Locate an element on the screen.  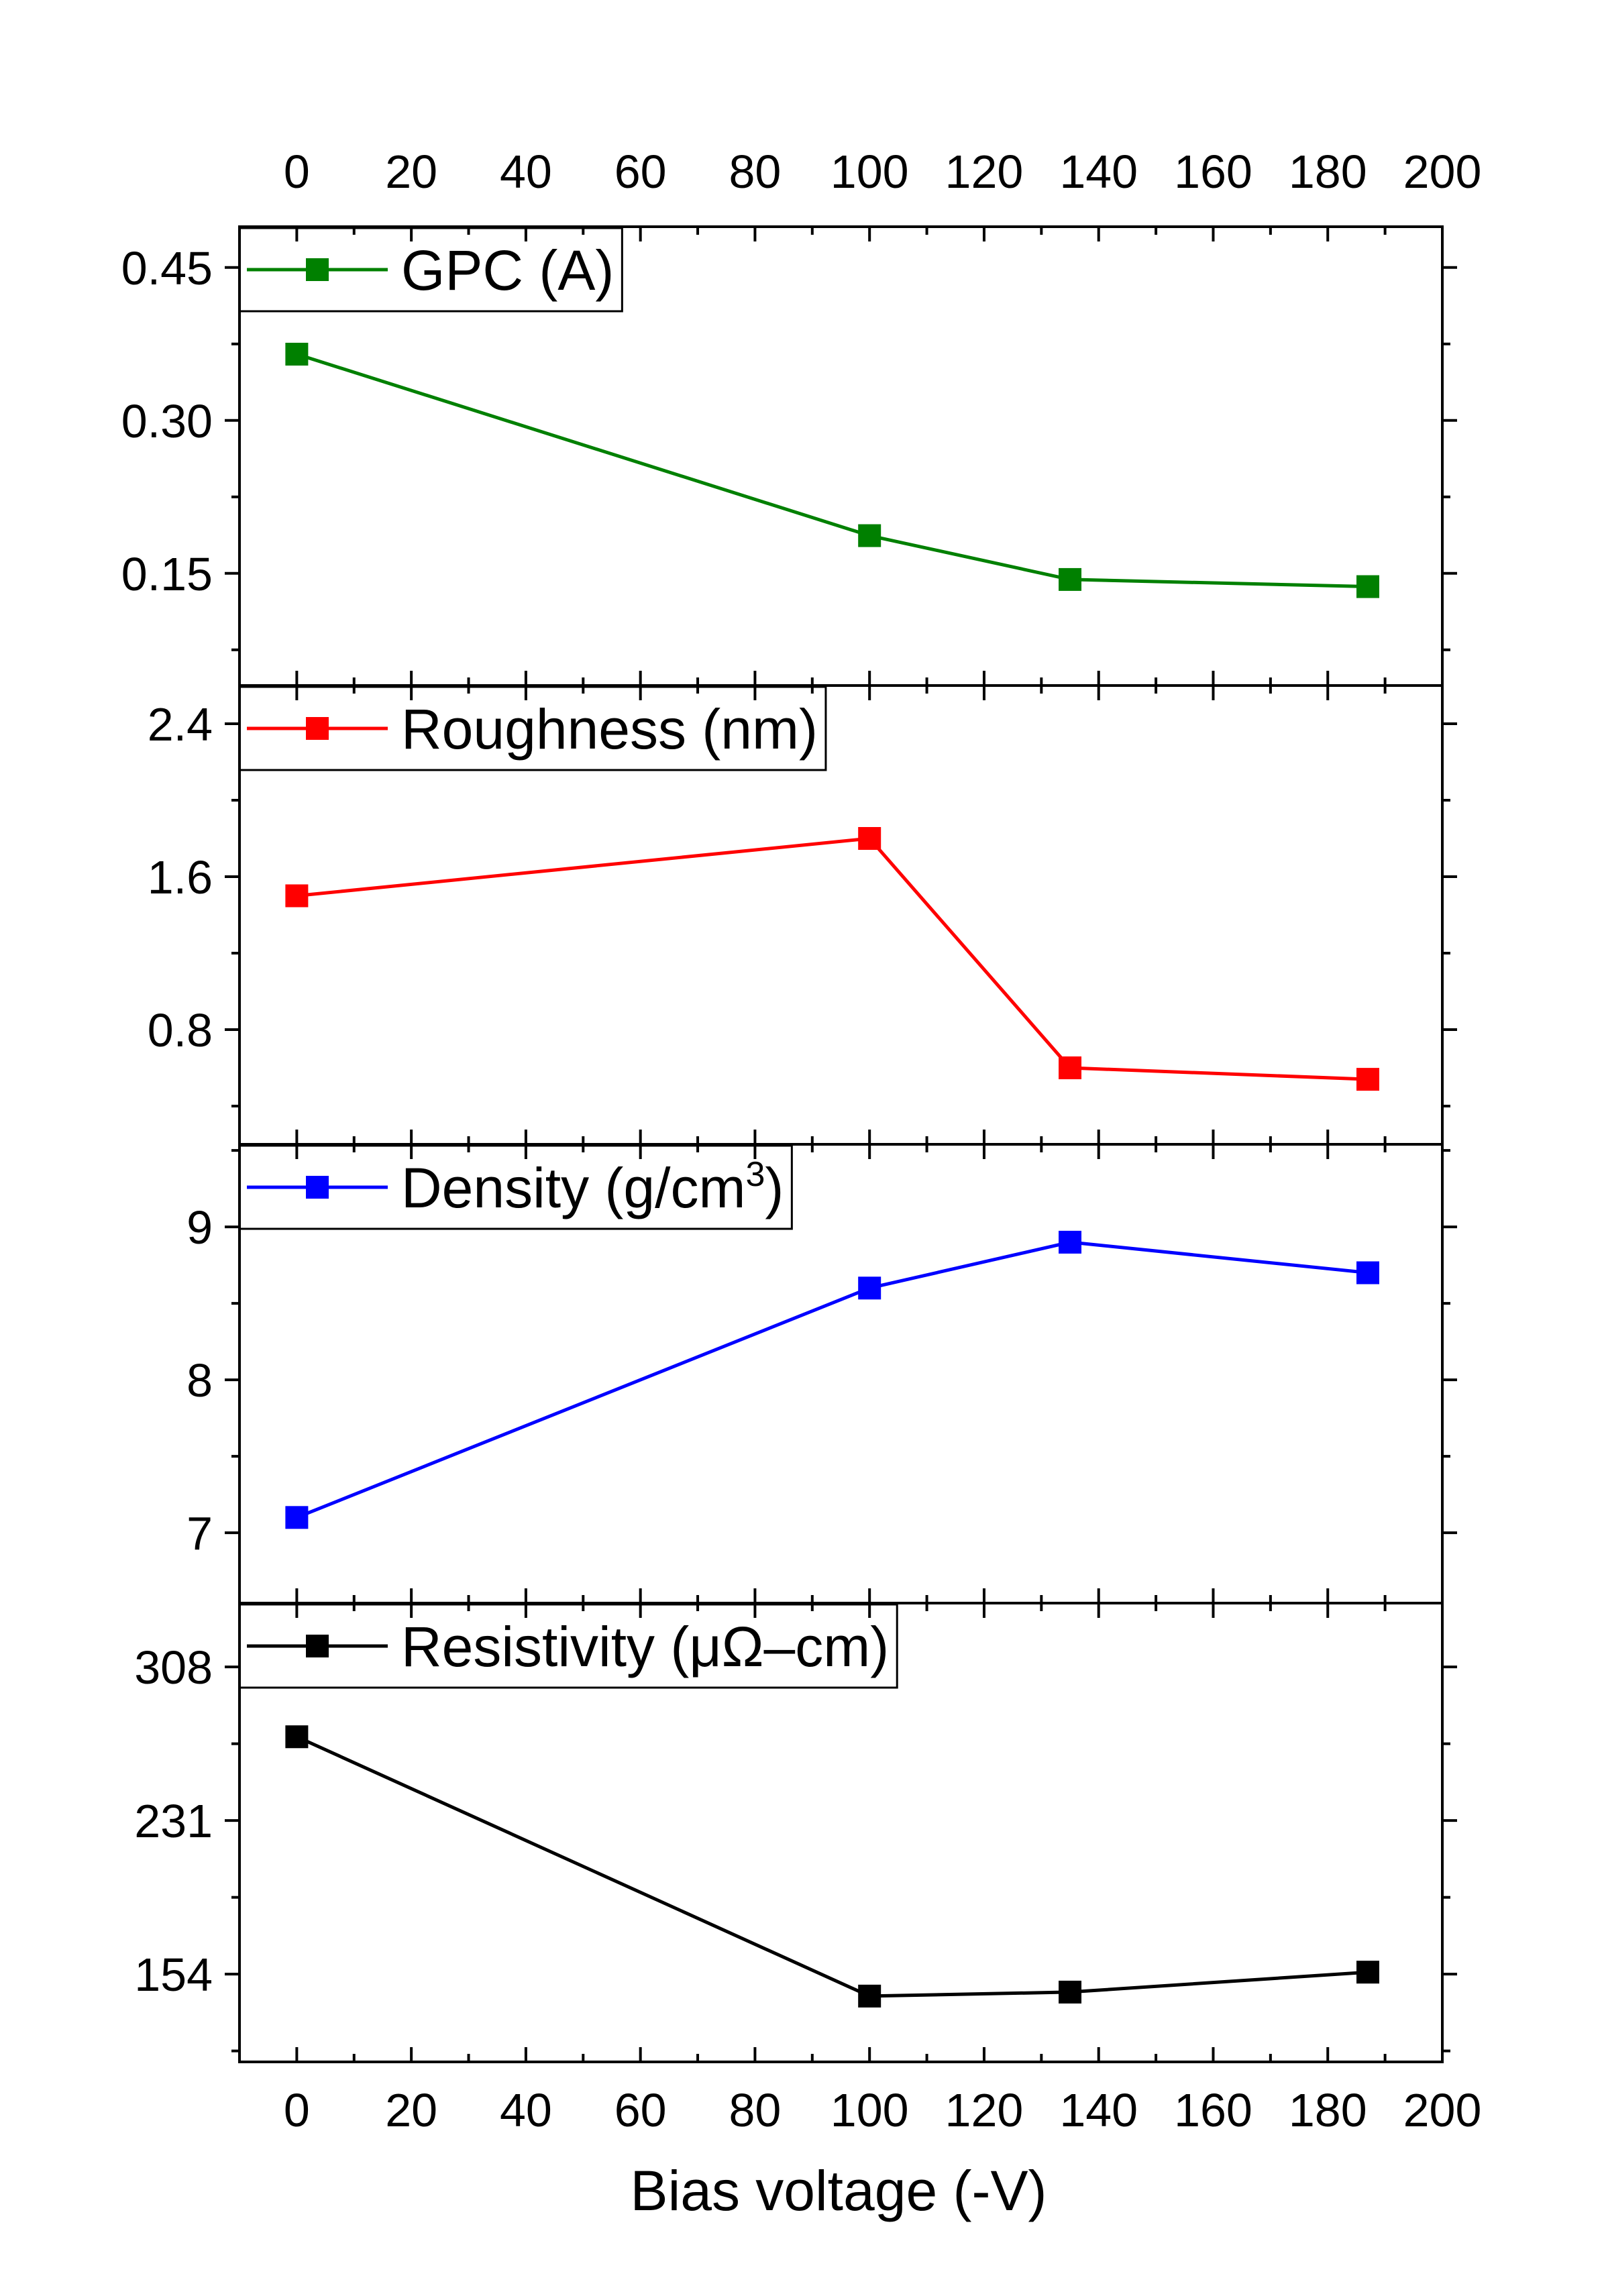
x-tick-label-top: 180 is located at coordinates (1328, 172).